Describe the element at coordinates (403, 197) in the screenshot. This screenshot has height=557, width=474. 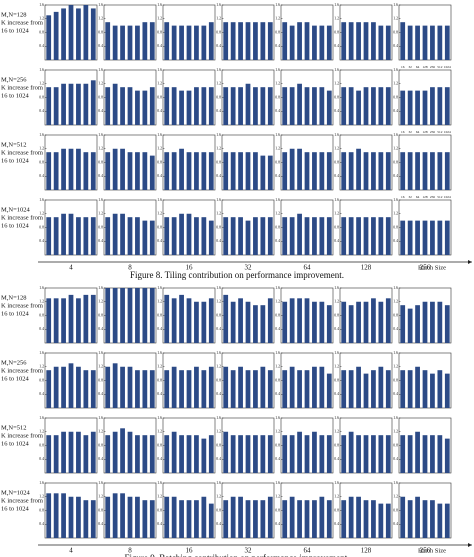
I see `k-label: 16` at that location.